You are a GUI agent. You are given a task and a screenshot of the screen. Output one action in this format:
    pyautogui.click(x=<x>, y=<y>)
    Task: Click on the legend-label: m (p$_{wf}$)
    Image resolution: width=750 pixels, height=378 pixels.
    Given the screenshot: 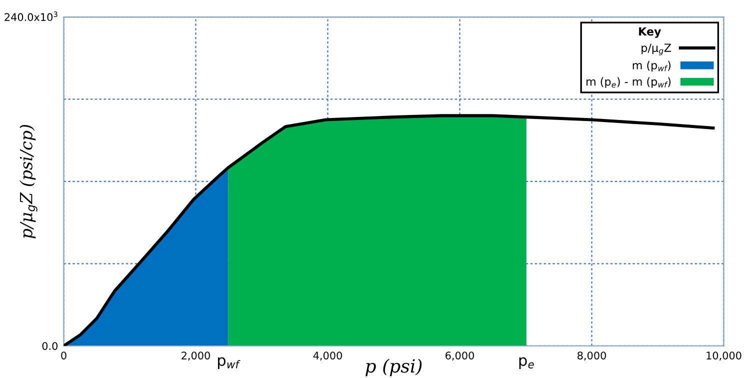 What is the action you would take?
    pyautogui.click(x=651, y=66)
    